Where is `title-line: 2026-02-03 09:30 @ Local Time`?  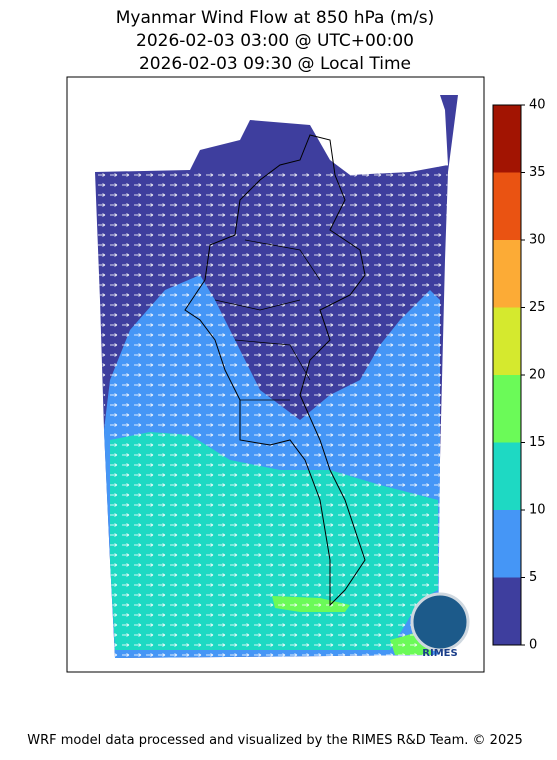
title-line: 2026-02-03 09:30 @ Local Time is located at coordinates (275, 64).